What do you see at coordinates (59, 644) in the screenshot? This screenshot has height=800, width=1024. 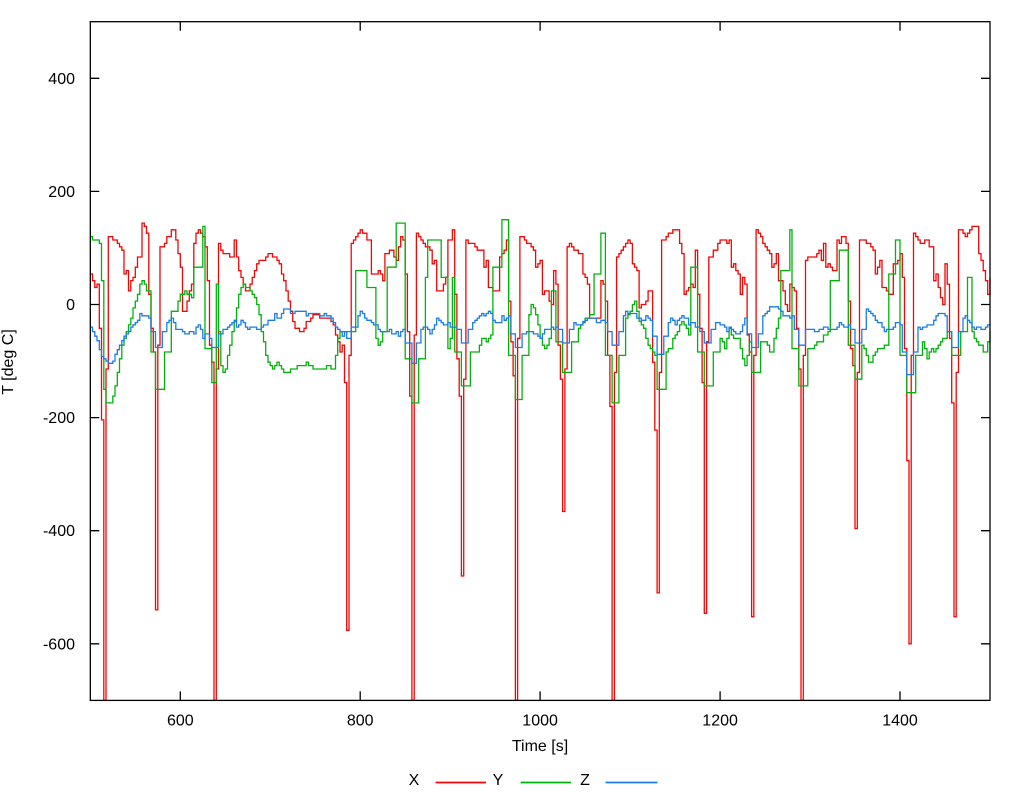 I see `svg-text: -600` at bounding box center [59, 644].